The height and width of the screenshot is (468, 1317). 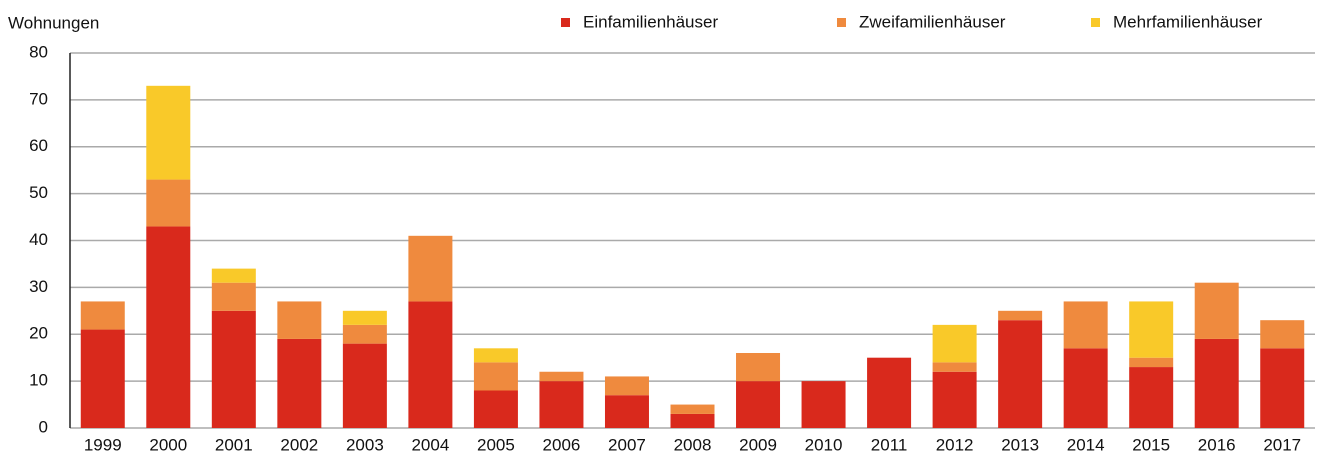 I want to click on x-tick-label: 2003, so click(x=365, y=444).